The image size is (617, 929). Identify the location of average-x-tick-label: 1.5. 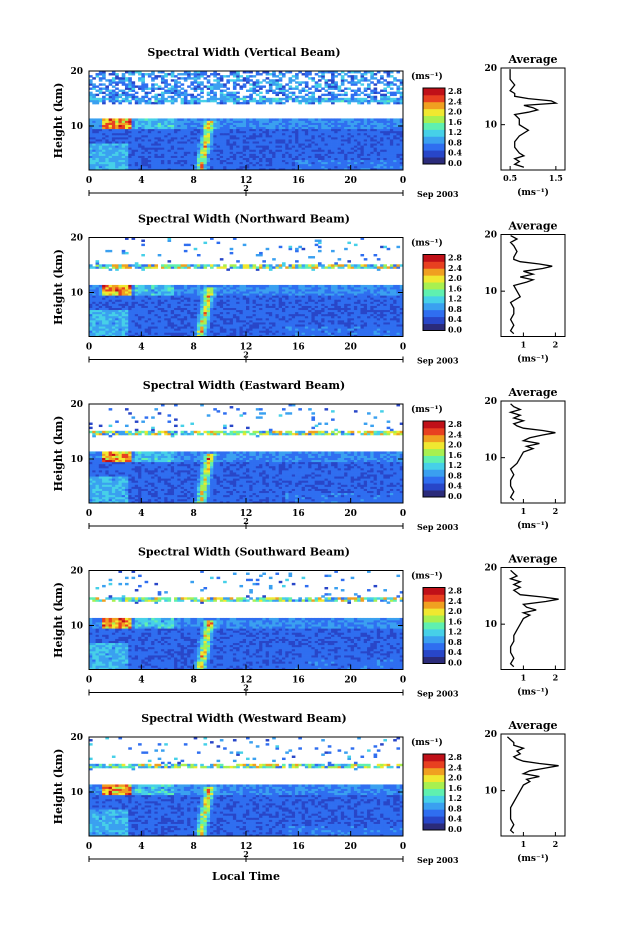
(556, 178).